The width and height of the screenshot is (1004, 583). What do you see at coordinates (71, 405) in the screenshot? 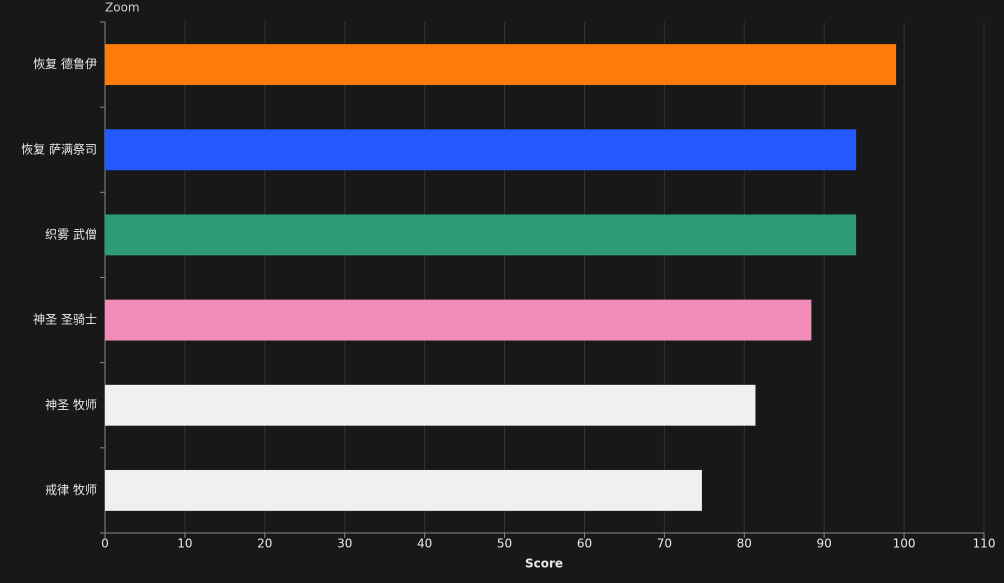
I see `y-tick-label: 神圣 牧师` at bounding box center [71, 405].